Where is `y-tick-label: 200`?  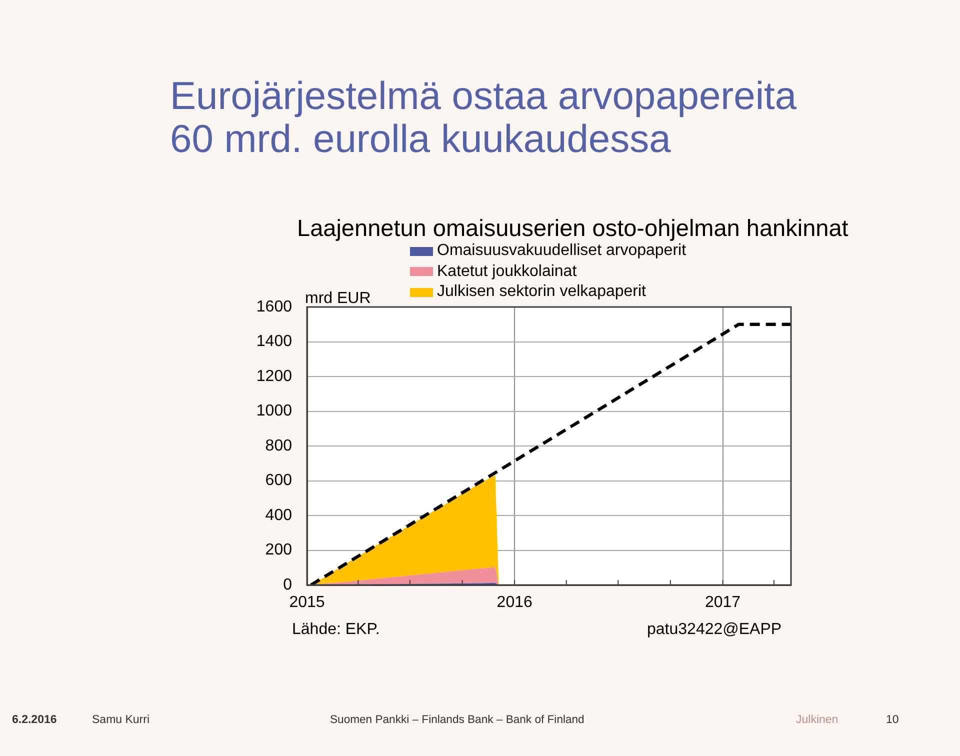
y-tick-label: 200 is located at coordinates (278, 550).